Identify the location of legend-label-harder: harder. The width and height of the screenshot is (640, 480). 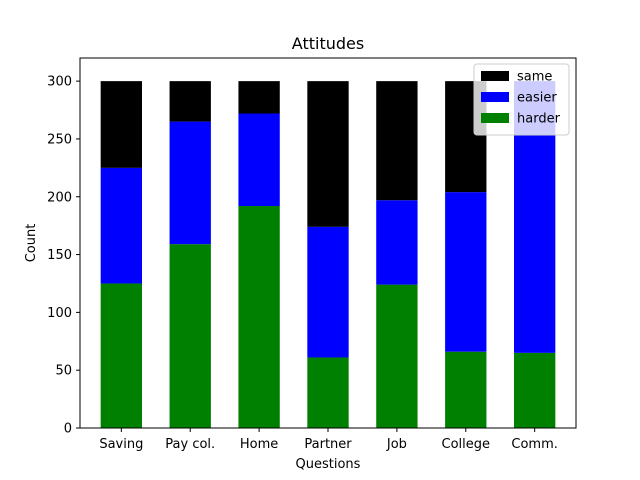
(539, 119).